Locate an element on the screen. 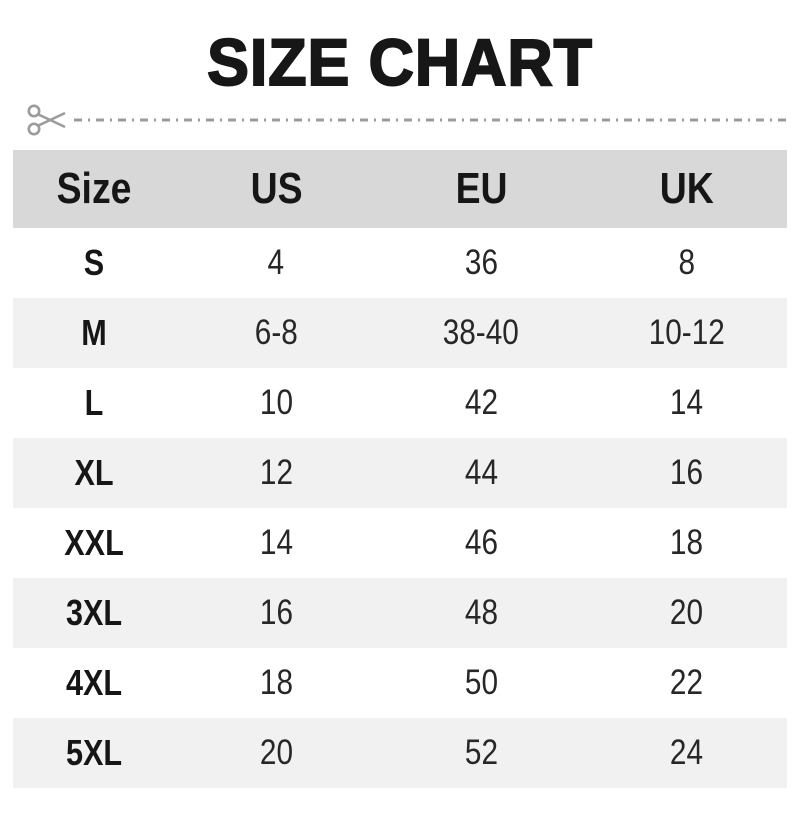 Image resolution: width=800 pixels, height=826 pixels. uk-cell: 8 is located at coordinates (686, 263).